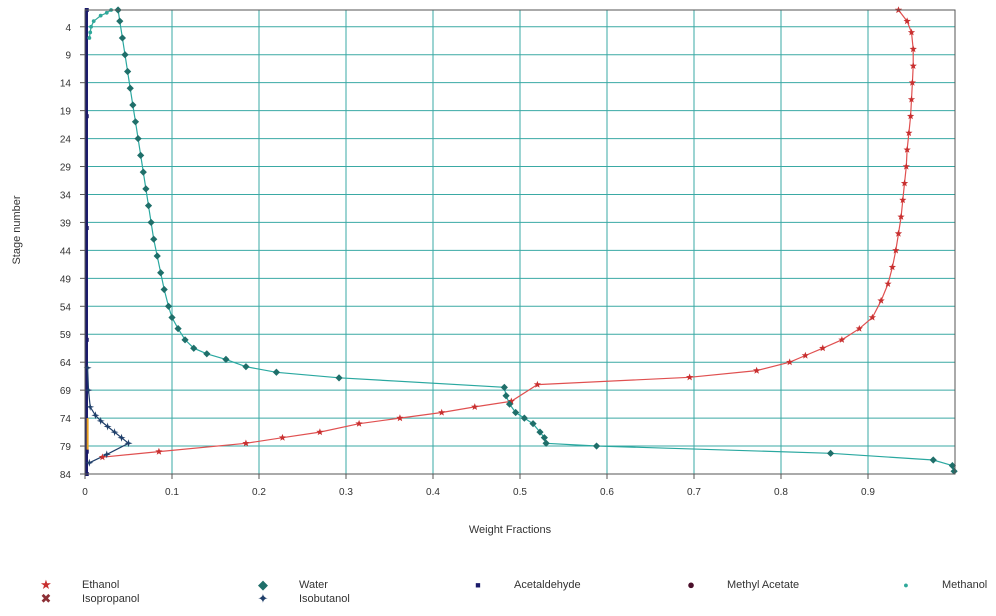 The height and width of the screenshot is (616, 996). What do you see at coordinates (691, 584) in the screenshot?
I see `circle-icon: ●` at bounding box center [691, 584].